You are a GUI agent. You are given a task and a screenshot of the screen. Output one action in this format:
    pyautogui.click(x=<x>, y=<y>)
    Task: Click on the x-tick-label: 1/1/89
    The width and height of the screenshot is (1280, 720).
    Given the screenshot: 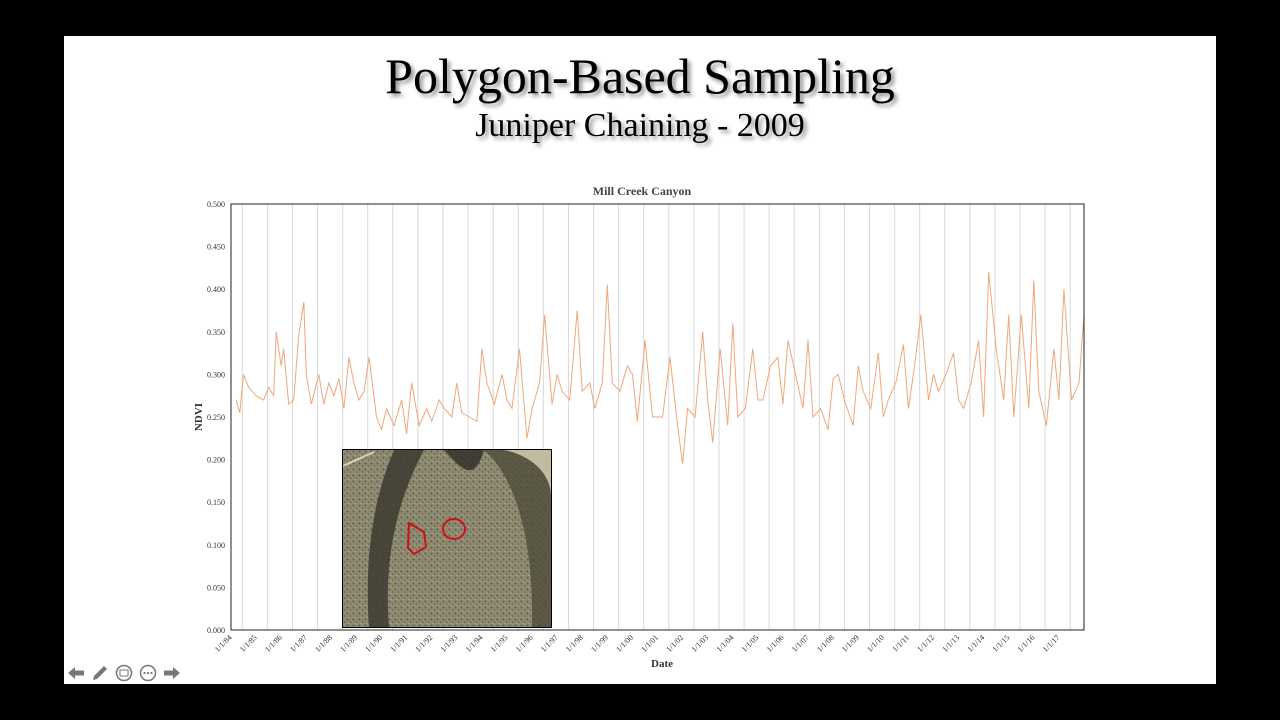 What is the action you would take?
    pyautogui.click(x=348, y=643)
    